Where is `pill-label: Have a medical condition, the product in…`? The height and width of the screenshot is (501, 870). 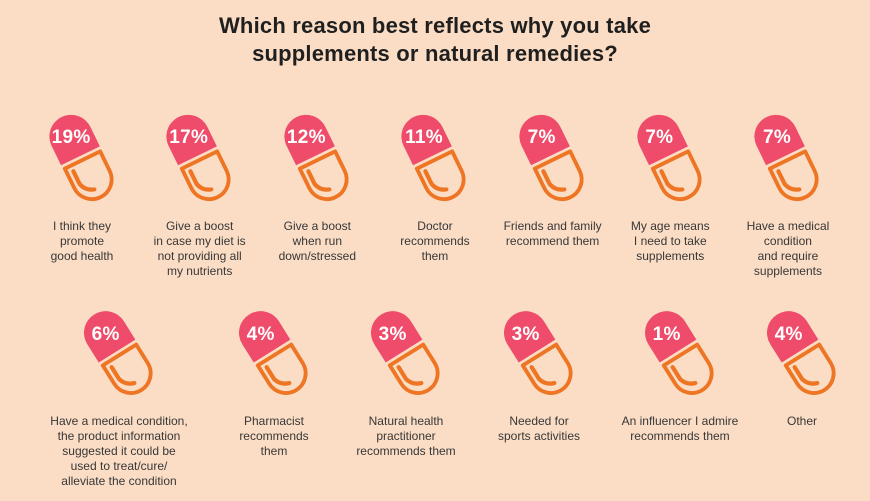 pill-label: Have a medical condition, the product in… is located at coordinates (119, 450).